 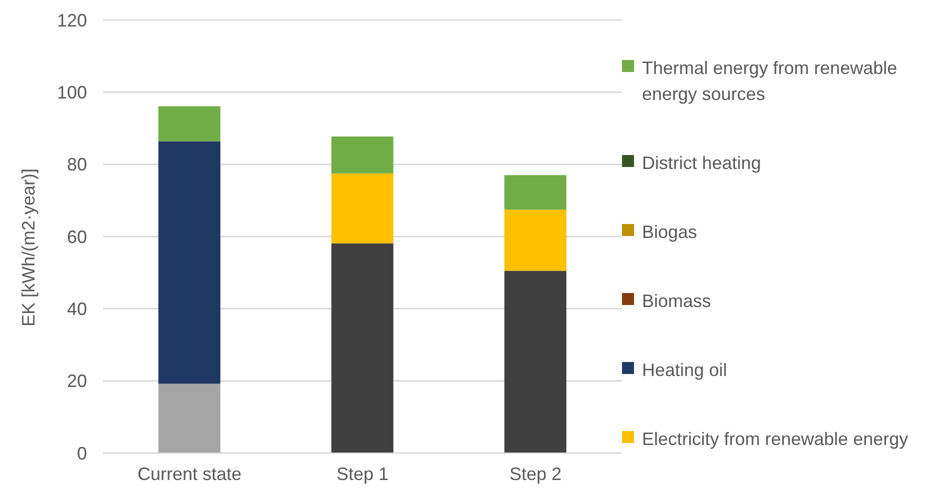 What do you see at coordinates (71, 20) in the screenshot?
I see `y-tick-label: 120` at bounding box center [71, 20].